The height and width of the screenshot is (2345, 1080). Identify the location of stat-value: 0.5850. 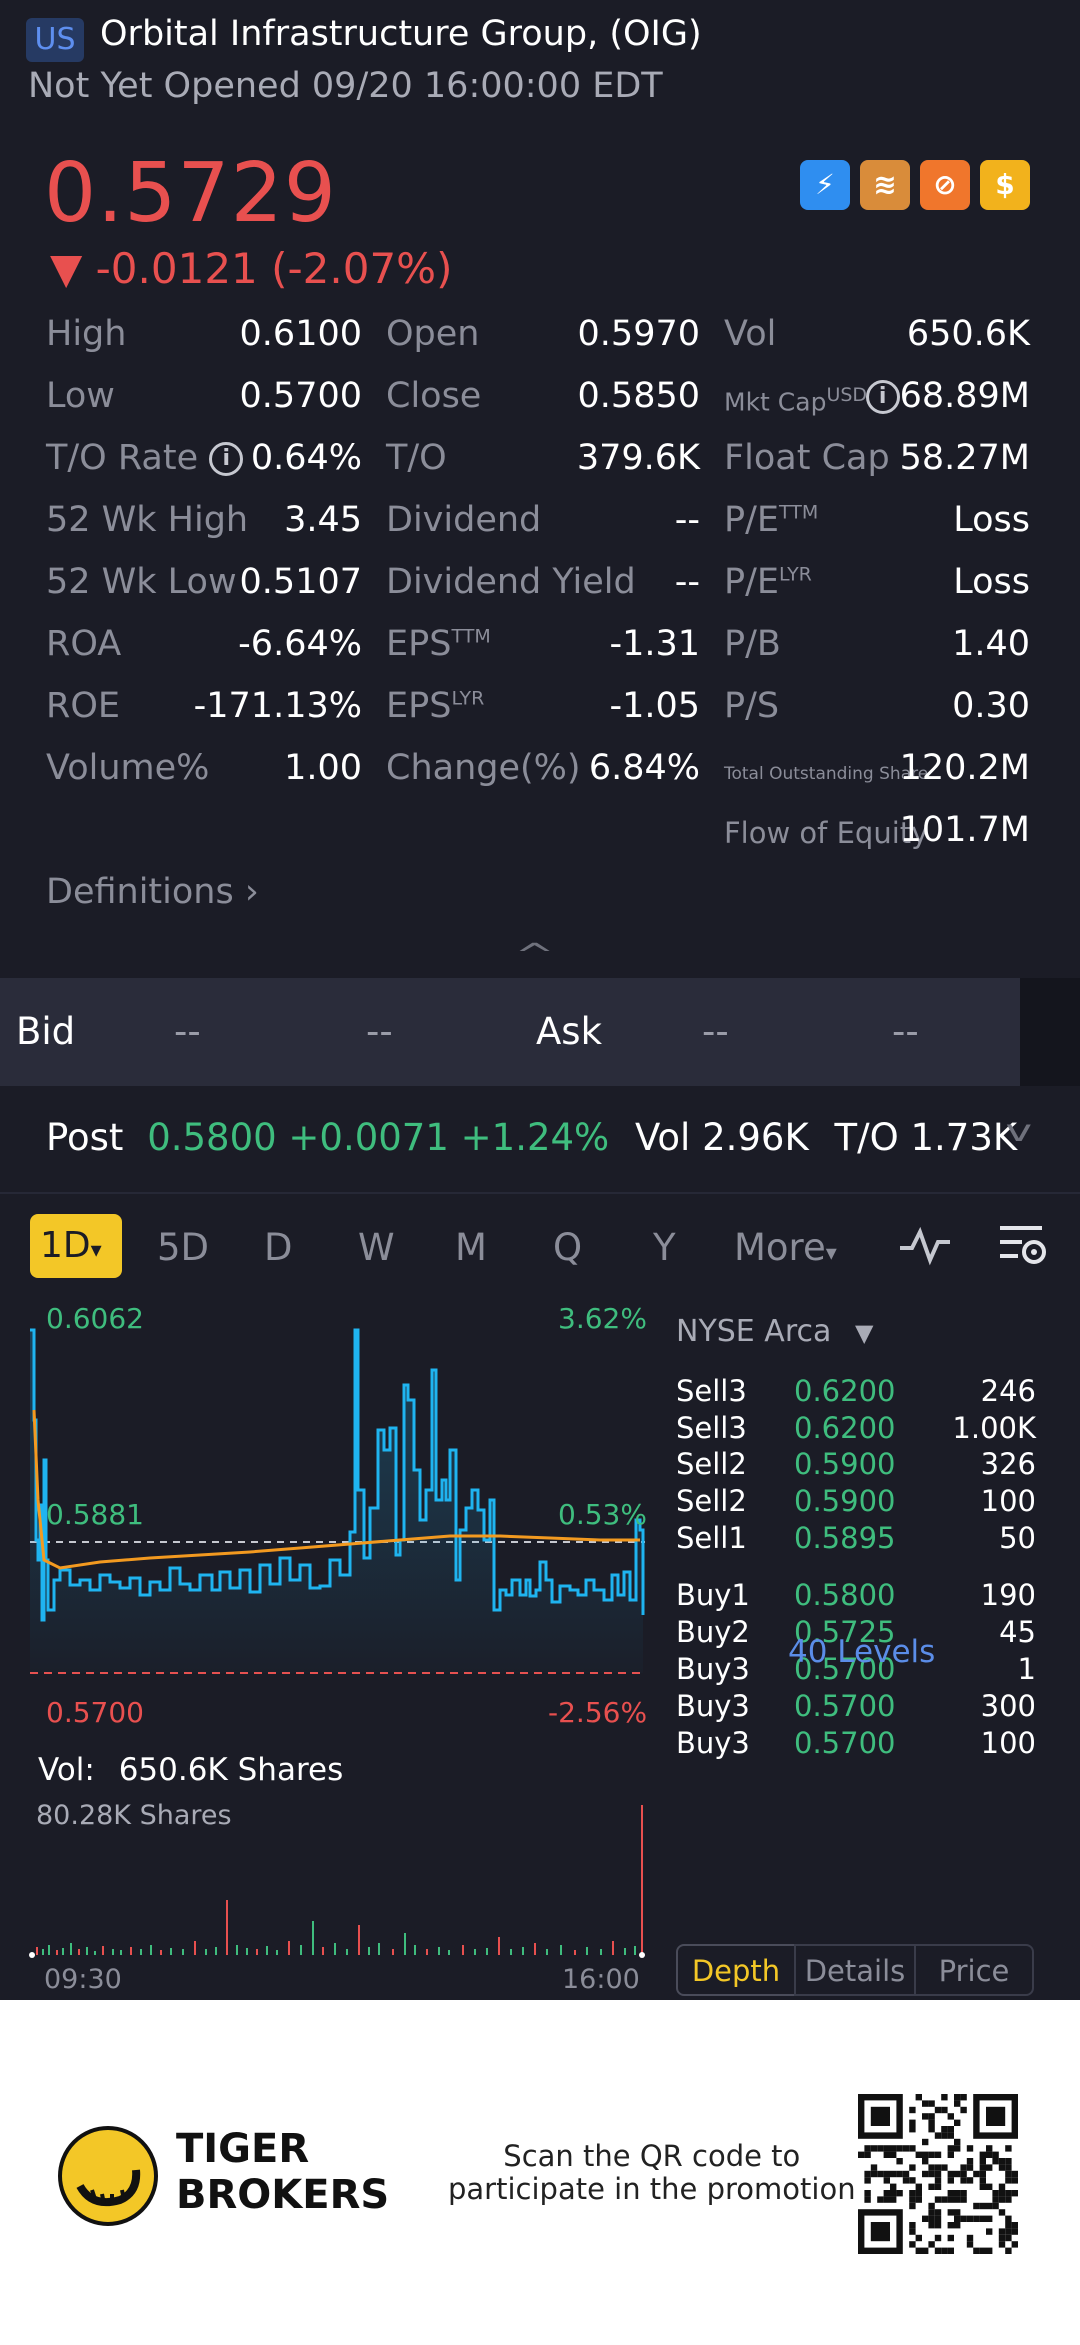
(638, 396).